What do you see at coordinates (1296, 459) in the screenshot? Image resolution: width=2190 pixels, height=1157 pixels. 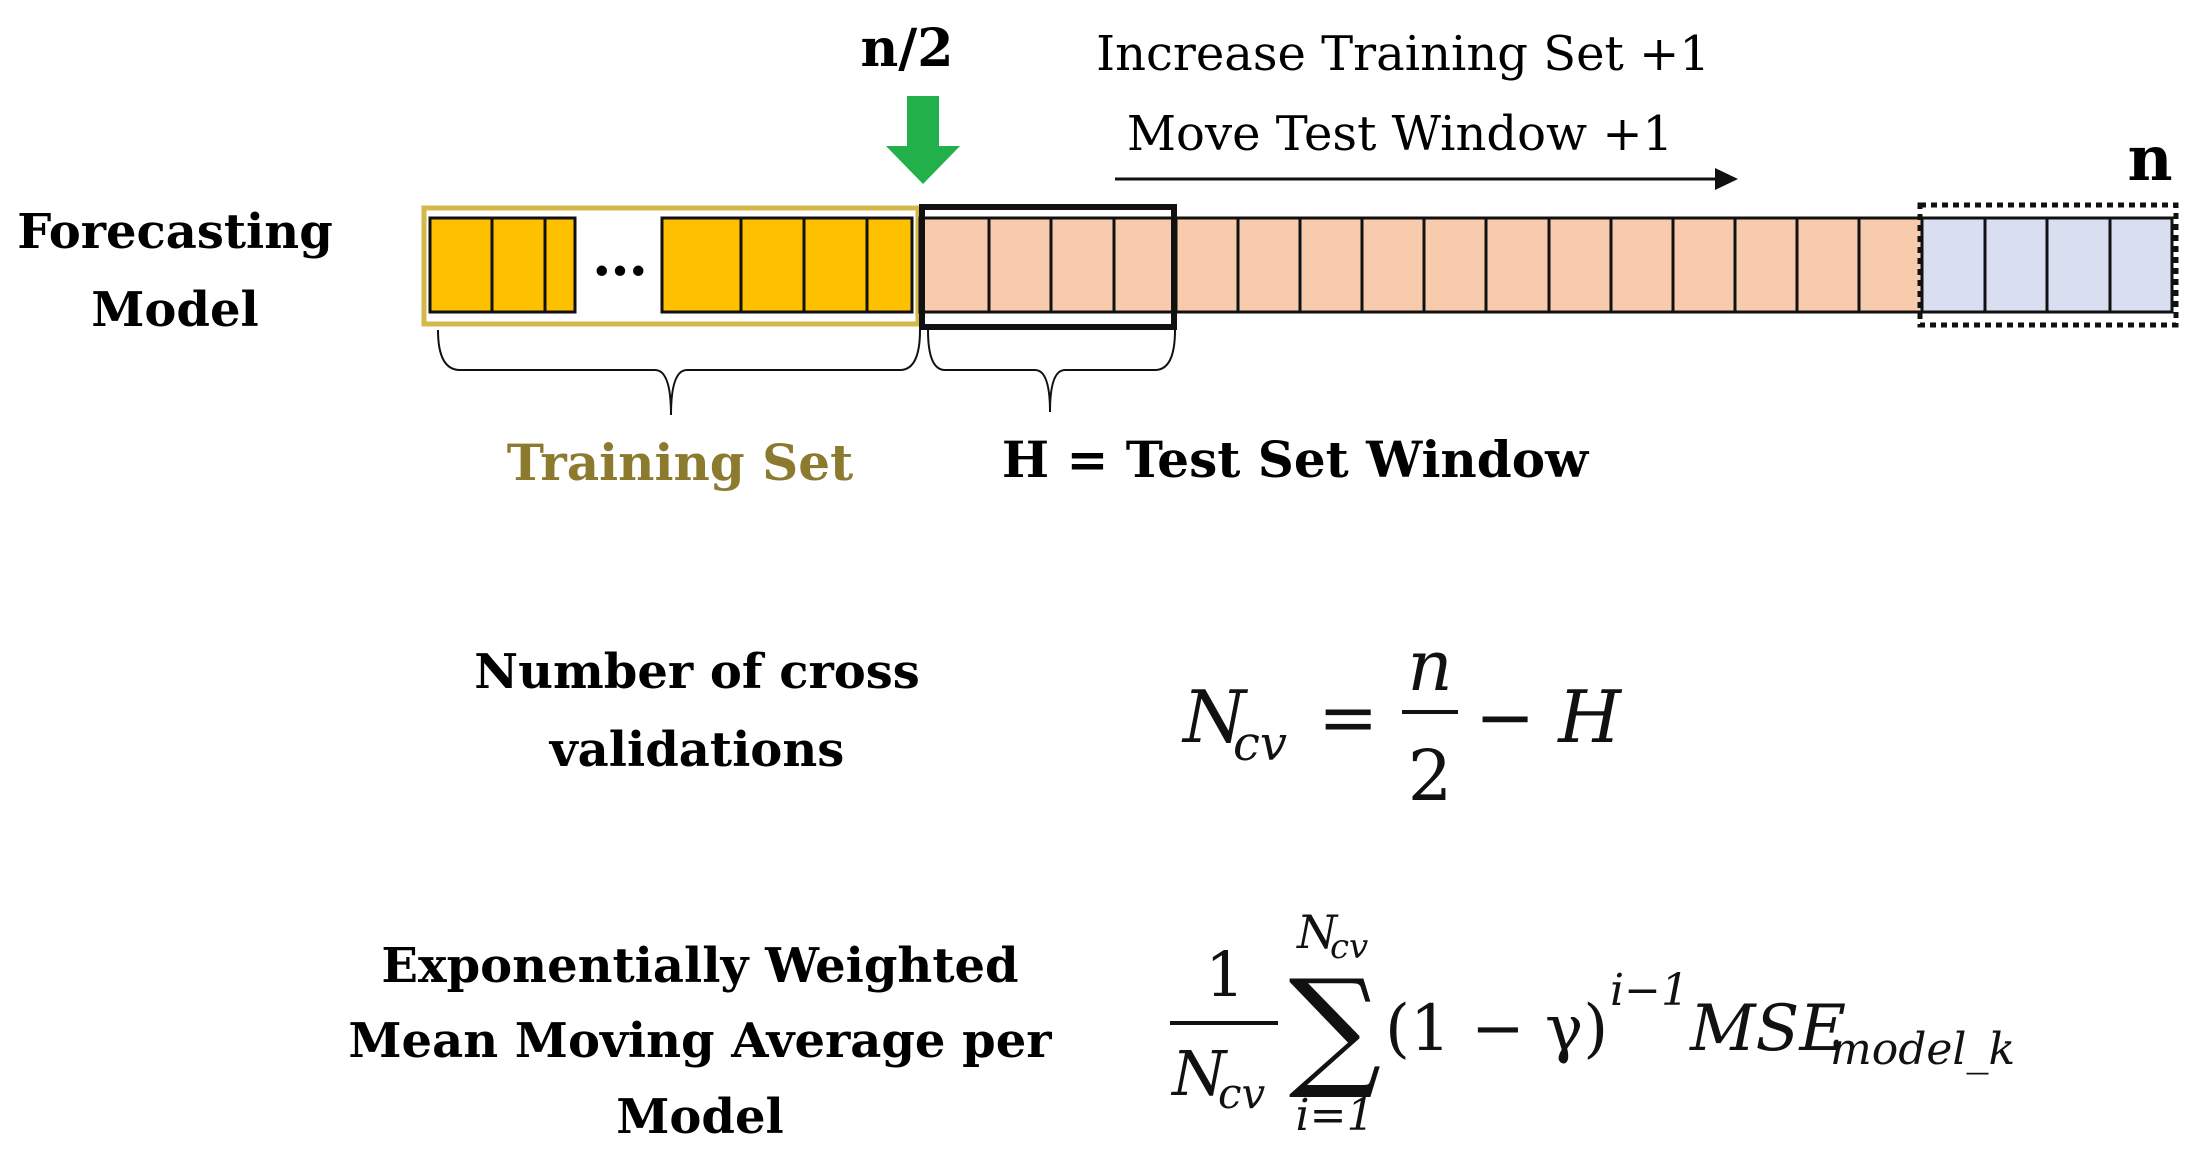 I see `test-window-label: H = Test Set Window` at bounding box center [1296, 459].